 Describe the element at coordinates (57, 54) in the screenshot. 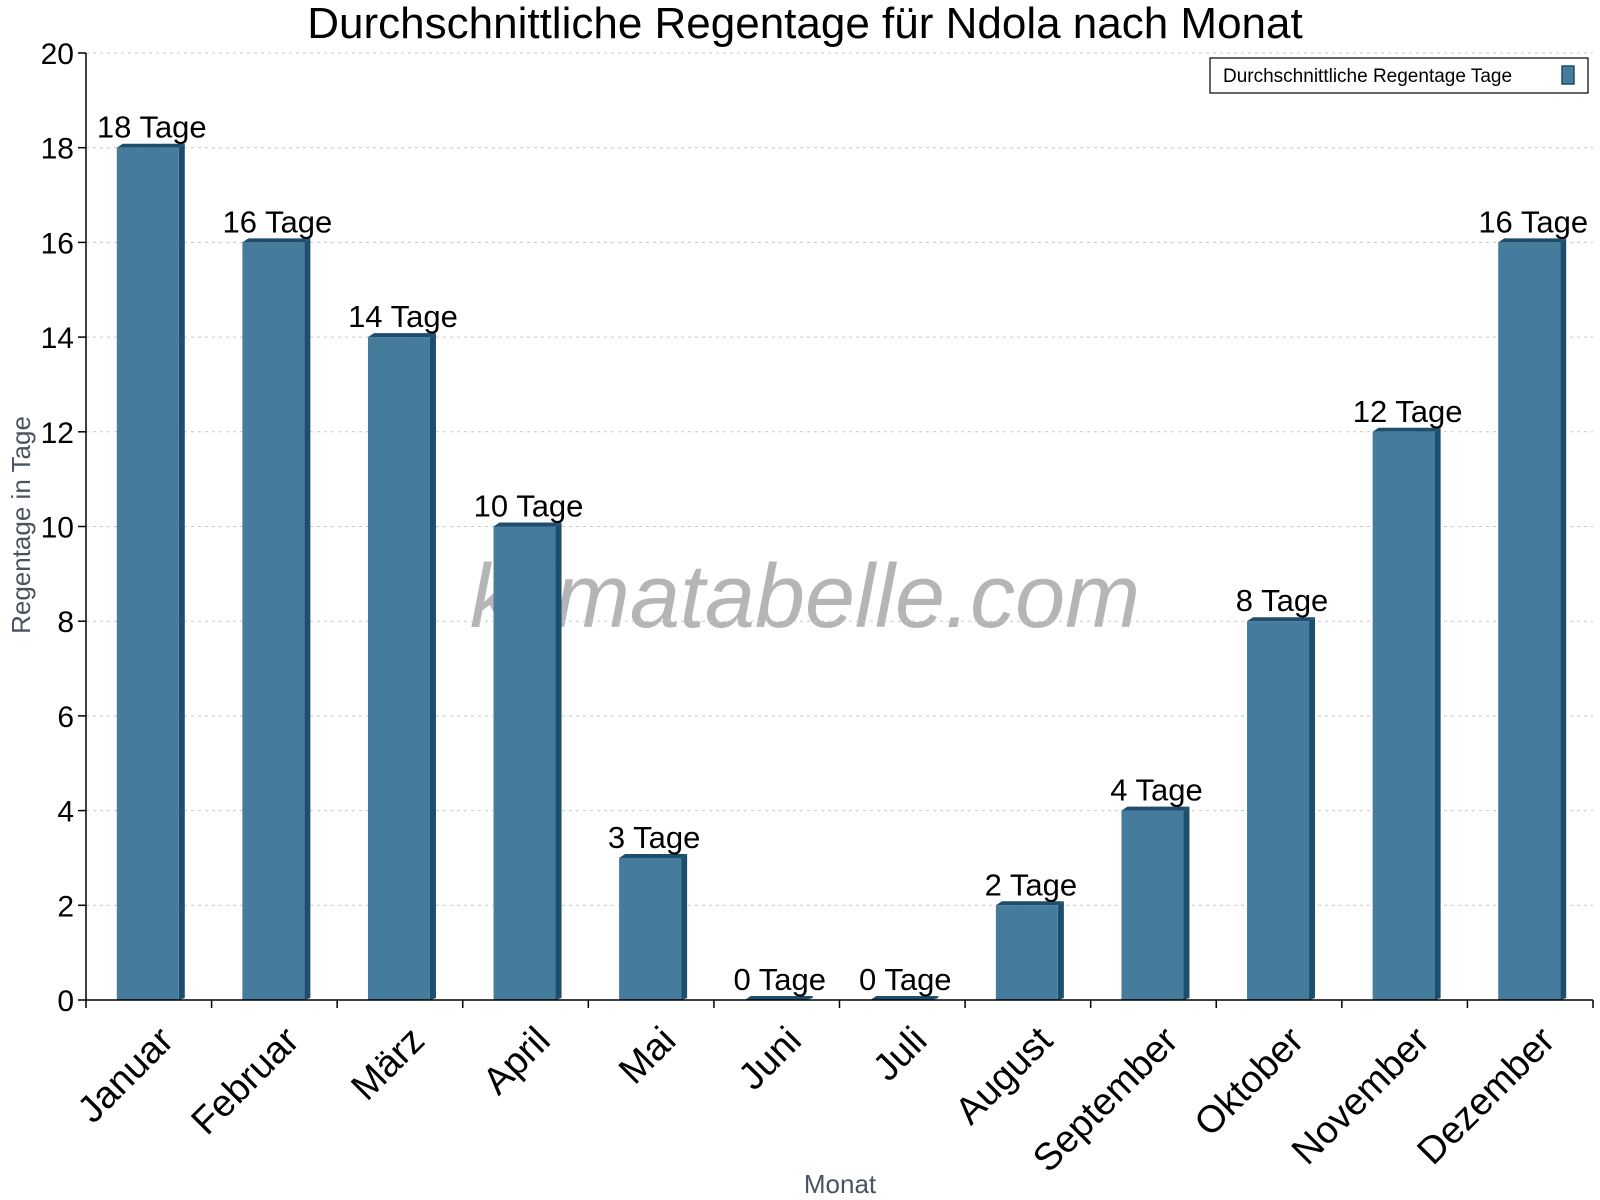

I see `y-tick-label: 20` at that location.